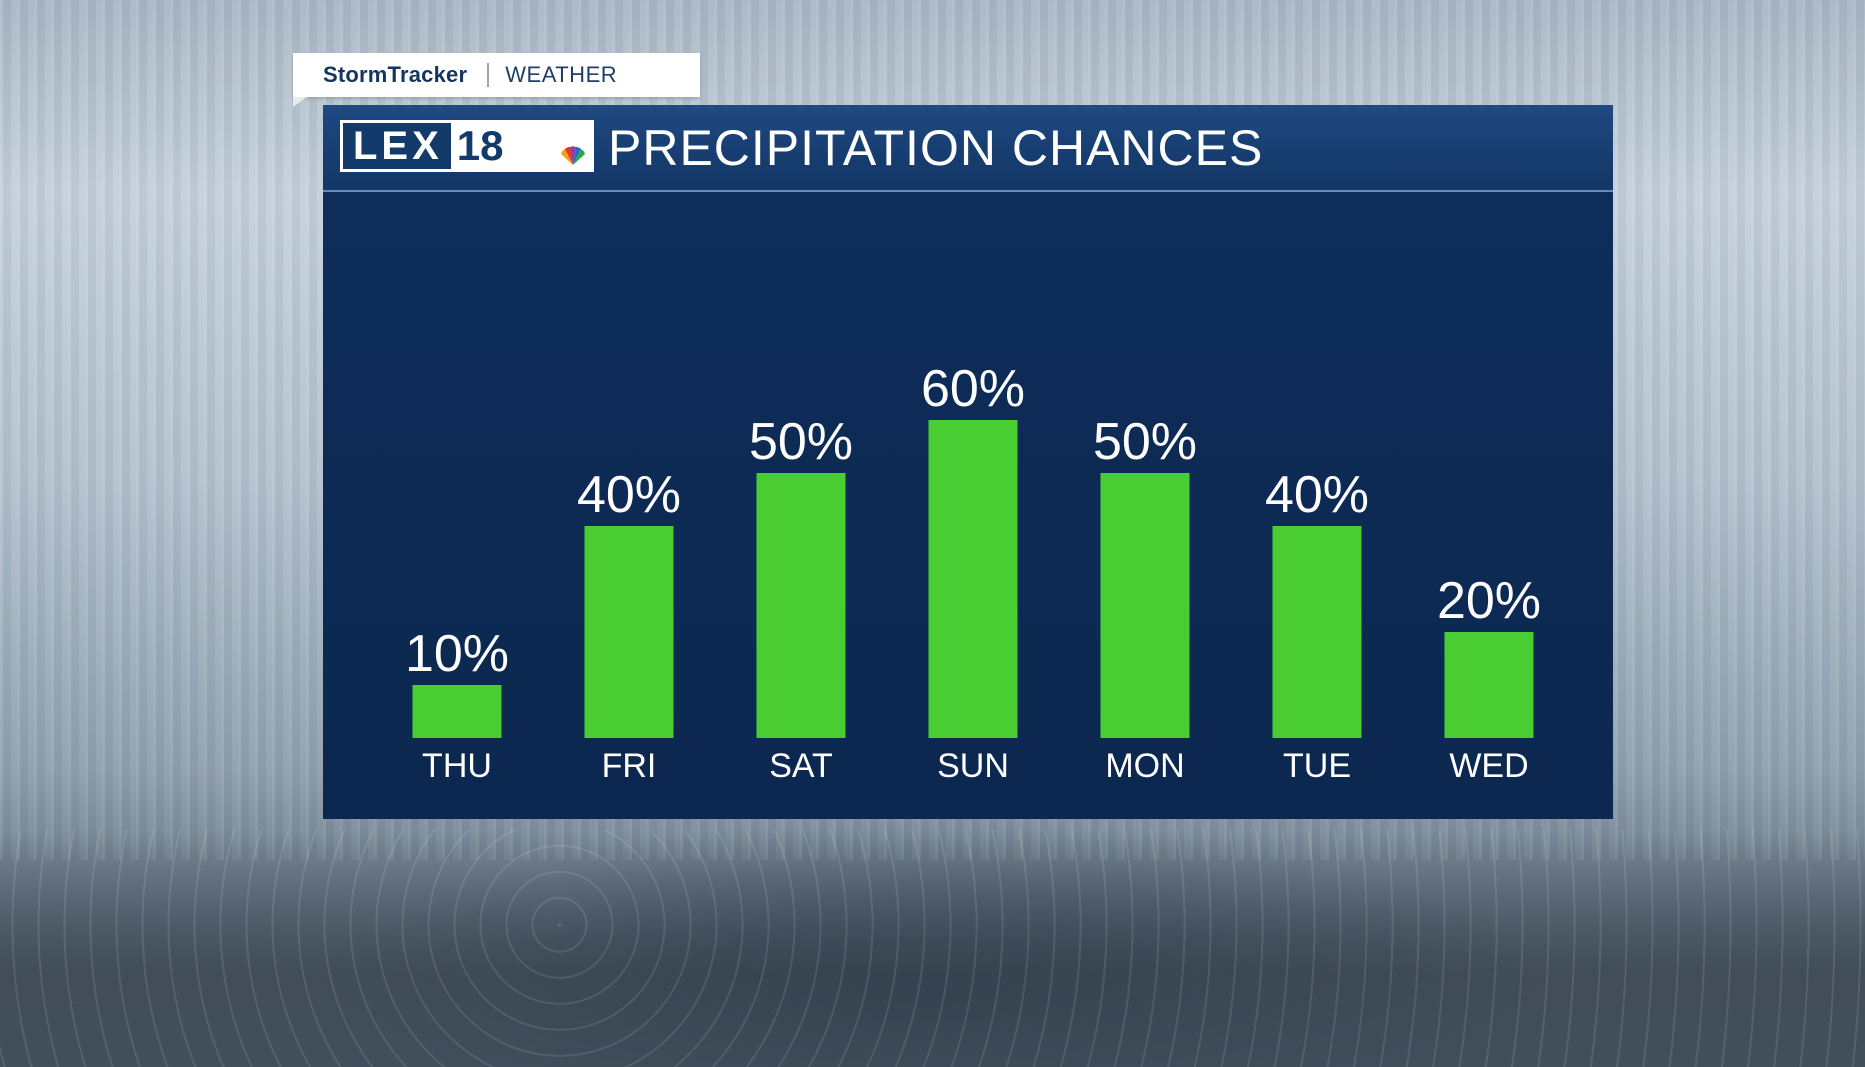 This screenshot has width=1865, height=1067. I want to click on bar-wed, so click(1489, 685).